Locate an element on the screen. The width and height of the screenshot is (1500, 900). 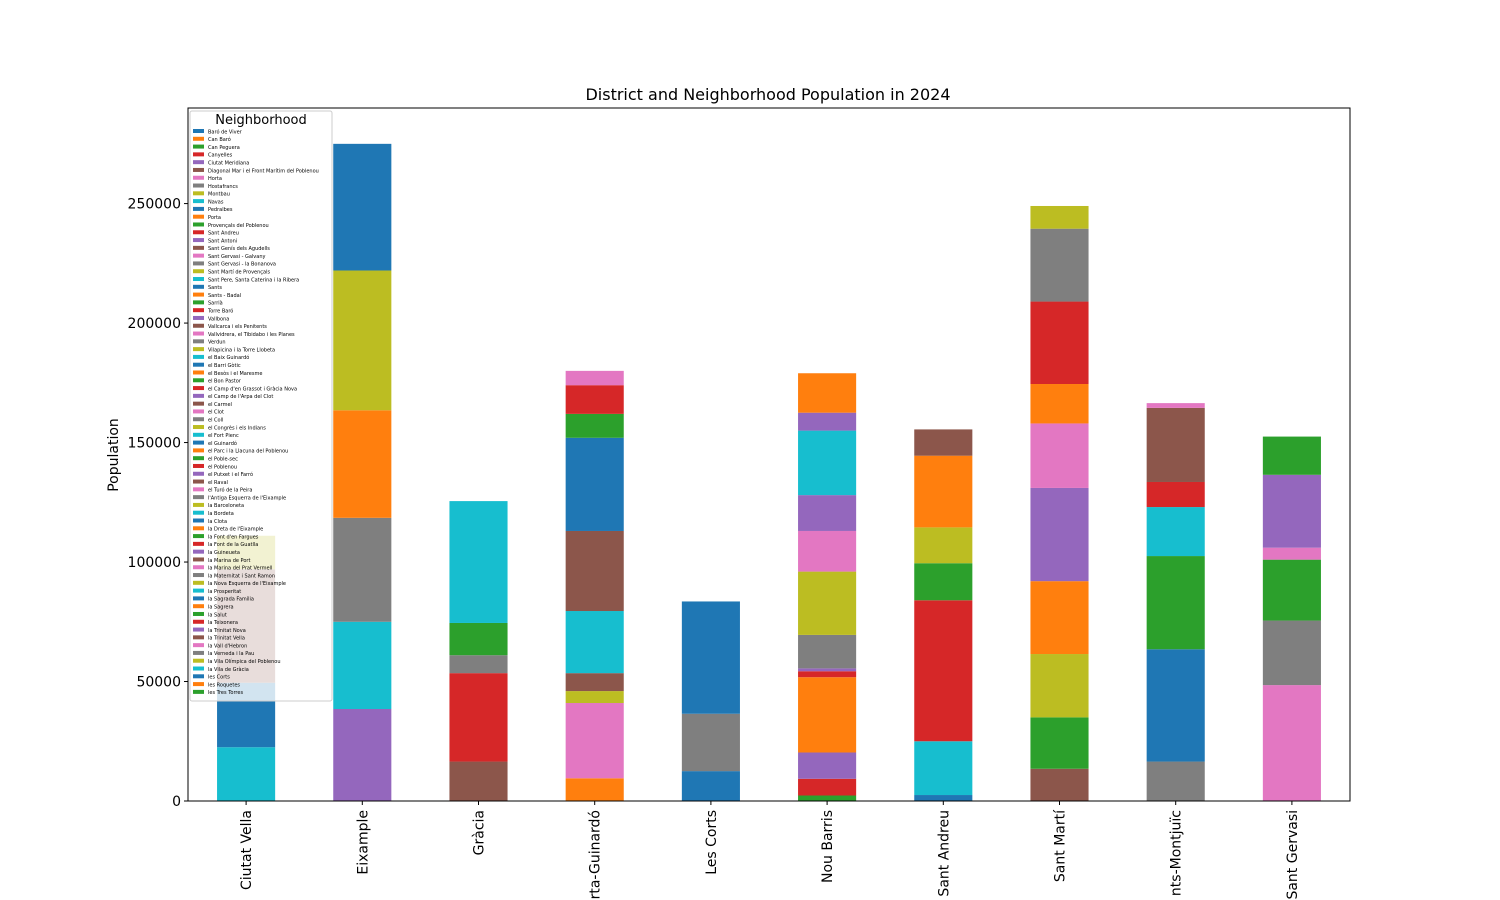
legend-label: Canyelles is located at coordinates (220, 156).